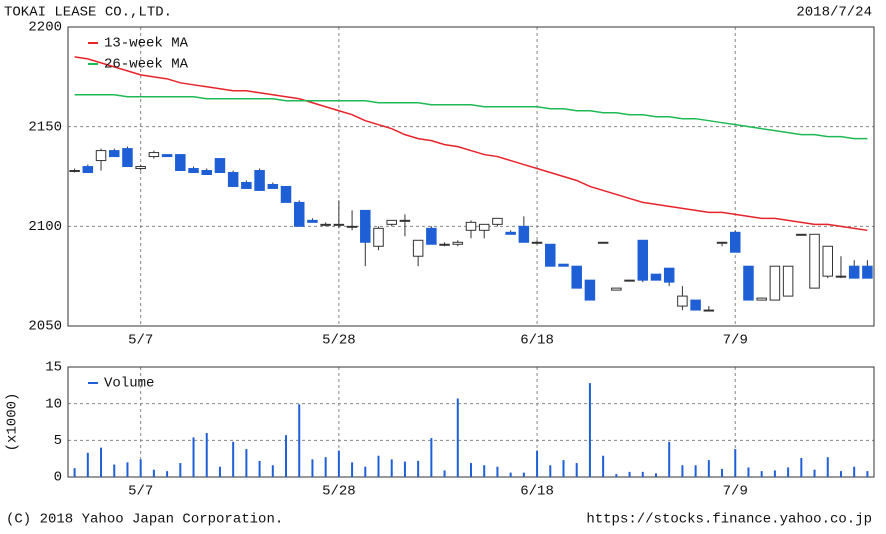 This screenshot has height=534, width=886. Describe the element at coordinates (53, 368) in the screenshot. I see `y-tick-label: 15` at that location.